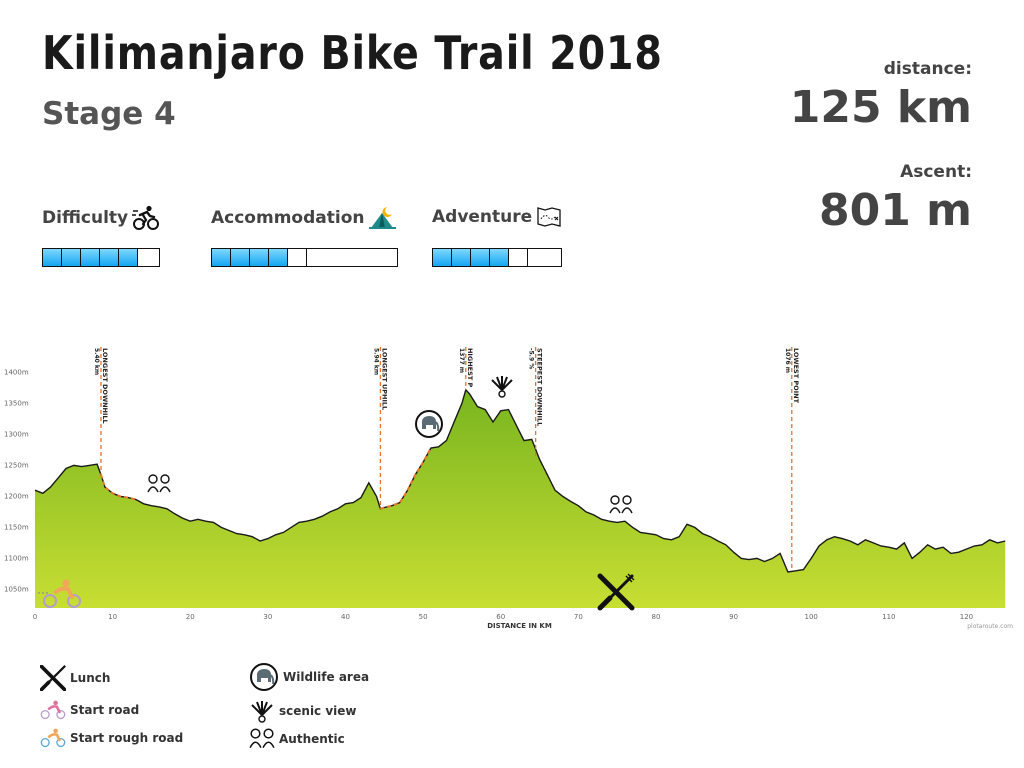  Describe the element at coordinates (787, 360) in the screenshot. I see `marker-value: 1076 m` at that location.